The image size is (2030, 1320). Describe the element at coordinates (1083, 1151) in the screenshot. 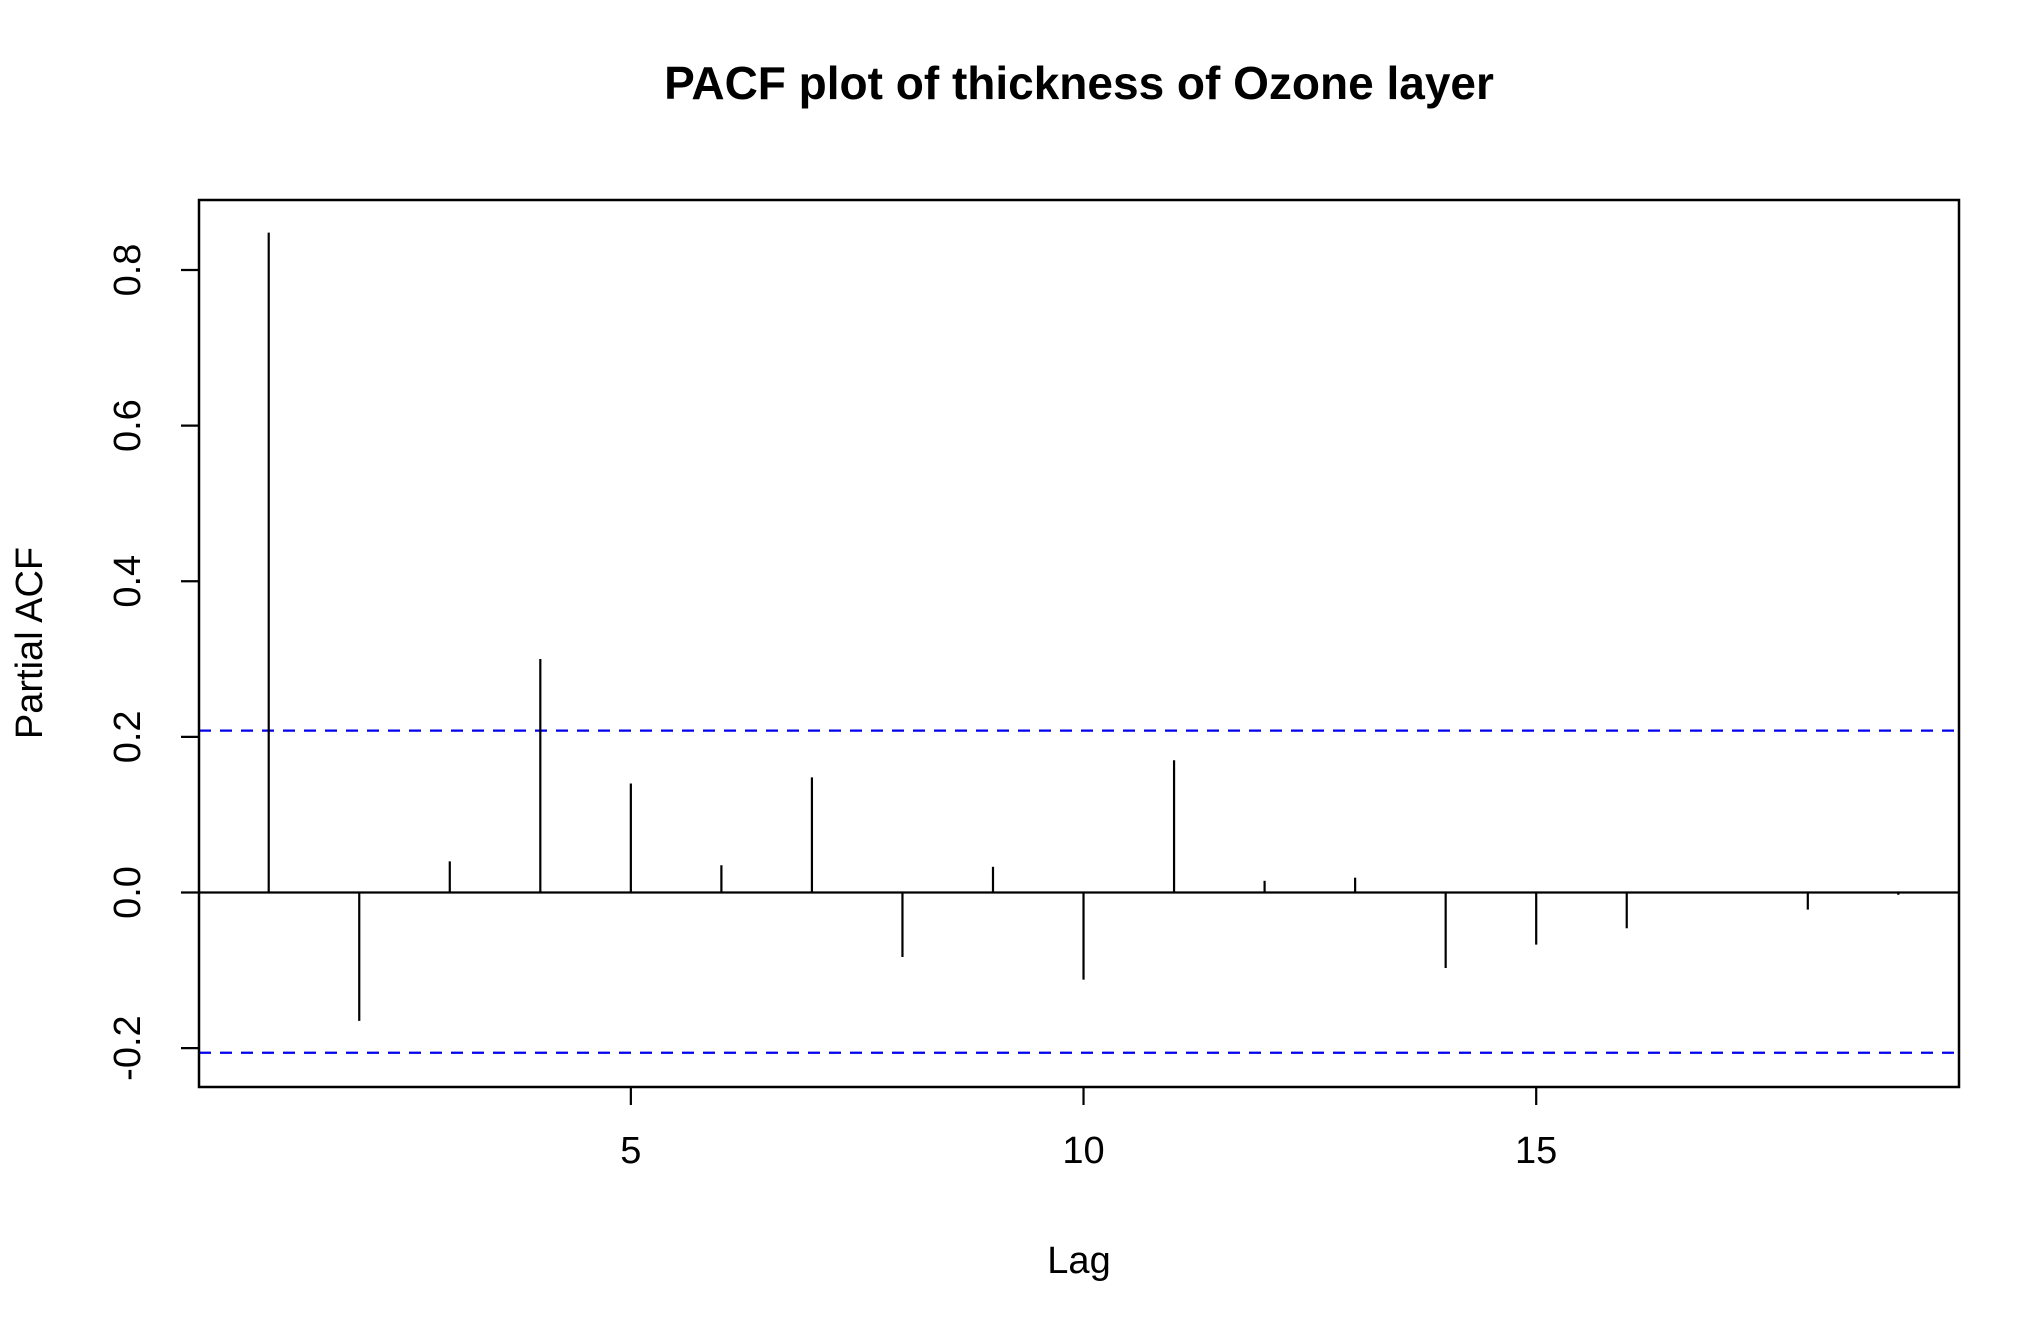

I see `x-tick-label-10: 10` at that location.